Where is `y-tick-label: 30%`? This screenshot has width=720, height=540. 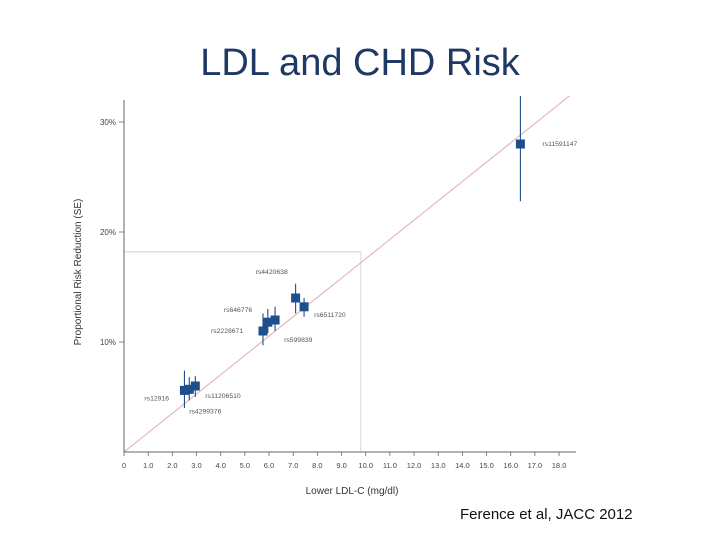
y-tick-label: 30% is located at coordinates (108, 122).